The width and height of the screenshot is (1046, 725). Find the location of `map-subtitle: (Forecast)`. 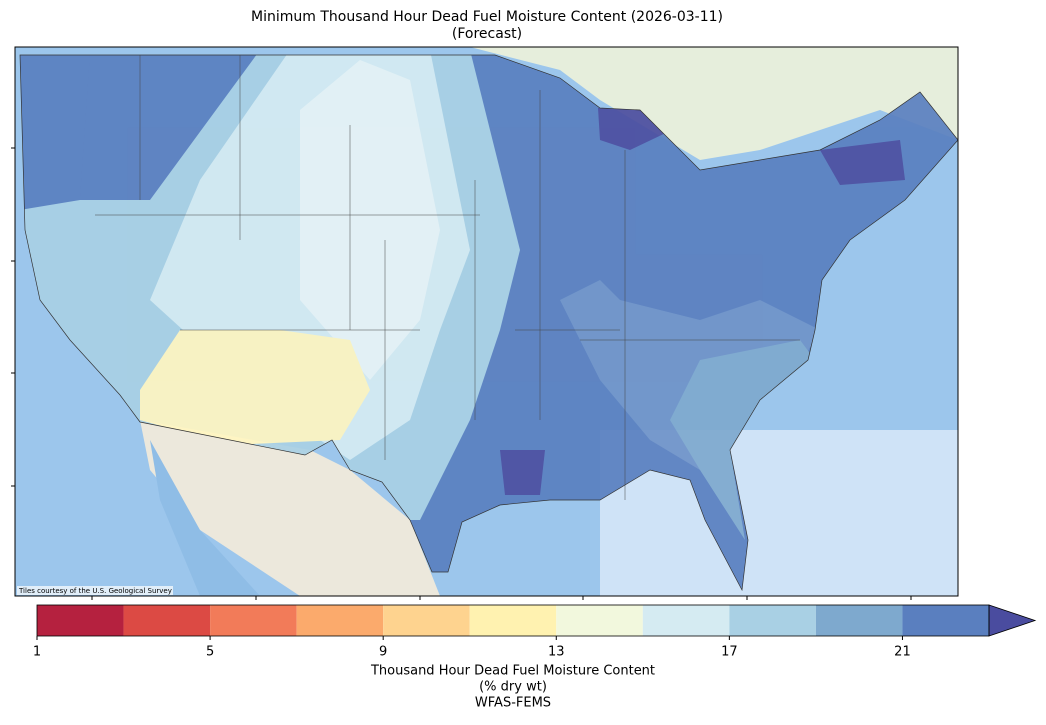

map-subtitle: (Forecast) is located at coordinates (487, 34).